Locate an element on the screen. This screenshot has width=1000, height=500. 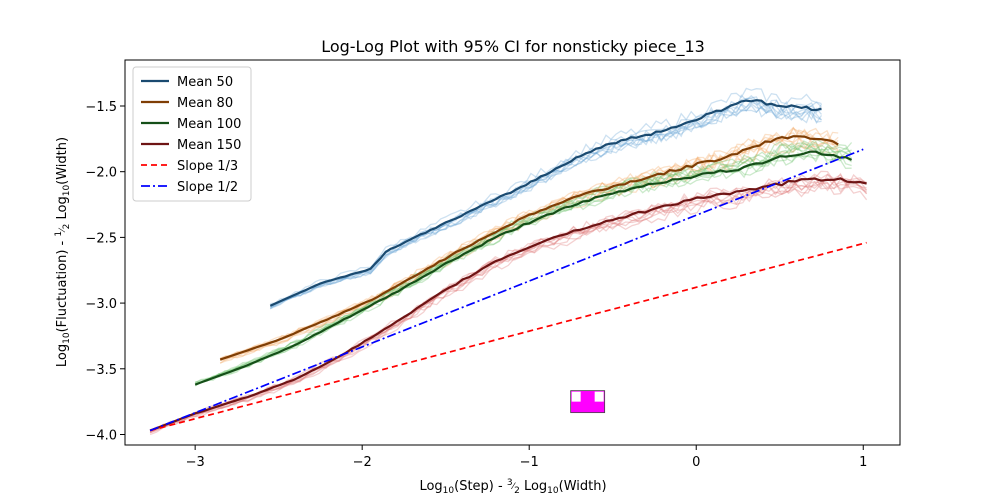
y-tick-label: −4.0 is located at coordinates (101, 435).